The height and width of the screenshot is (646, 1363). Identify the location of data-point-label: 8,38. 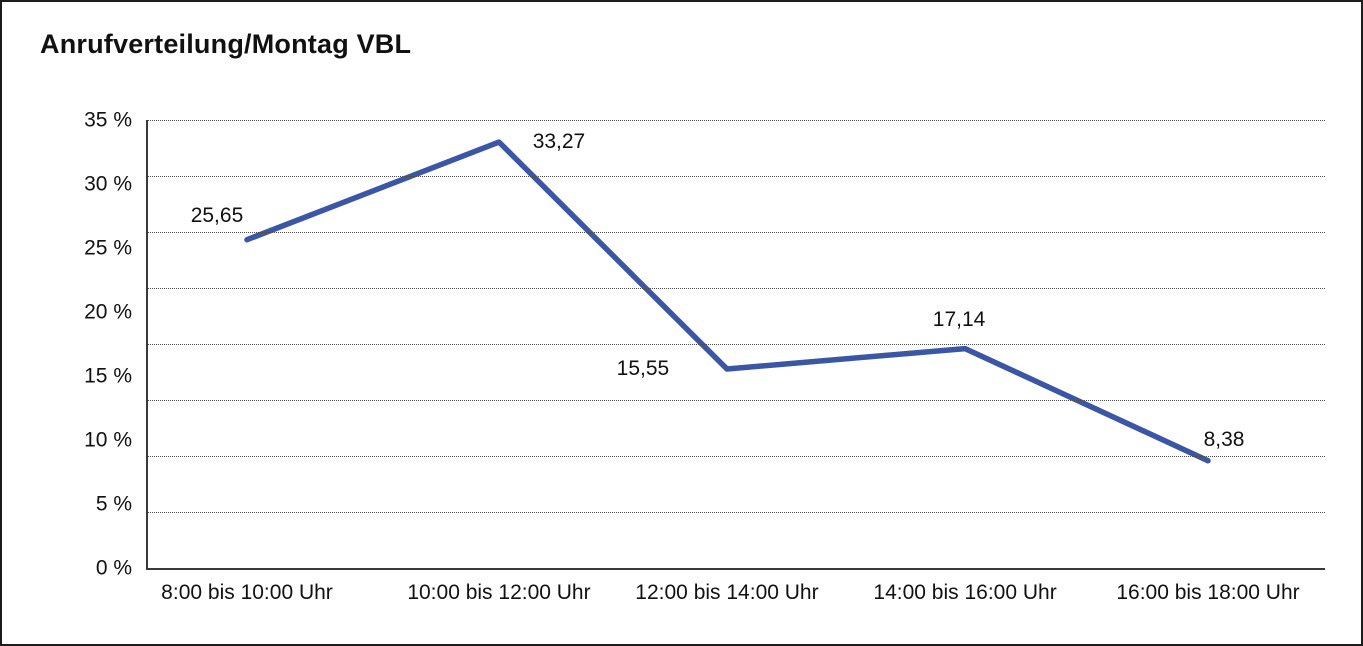
(1224, 439).